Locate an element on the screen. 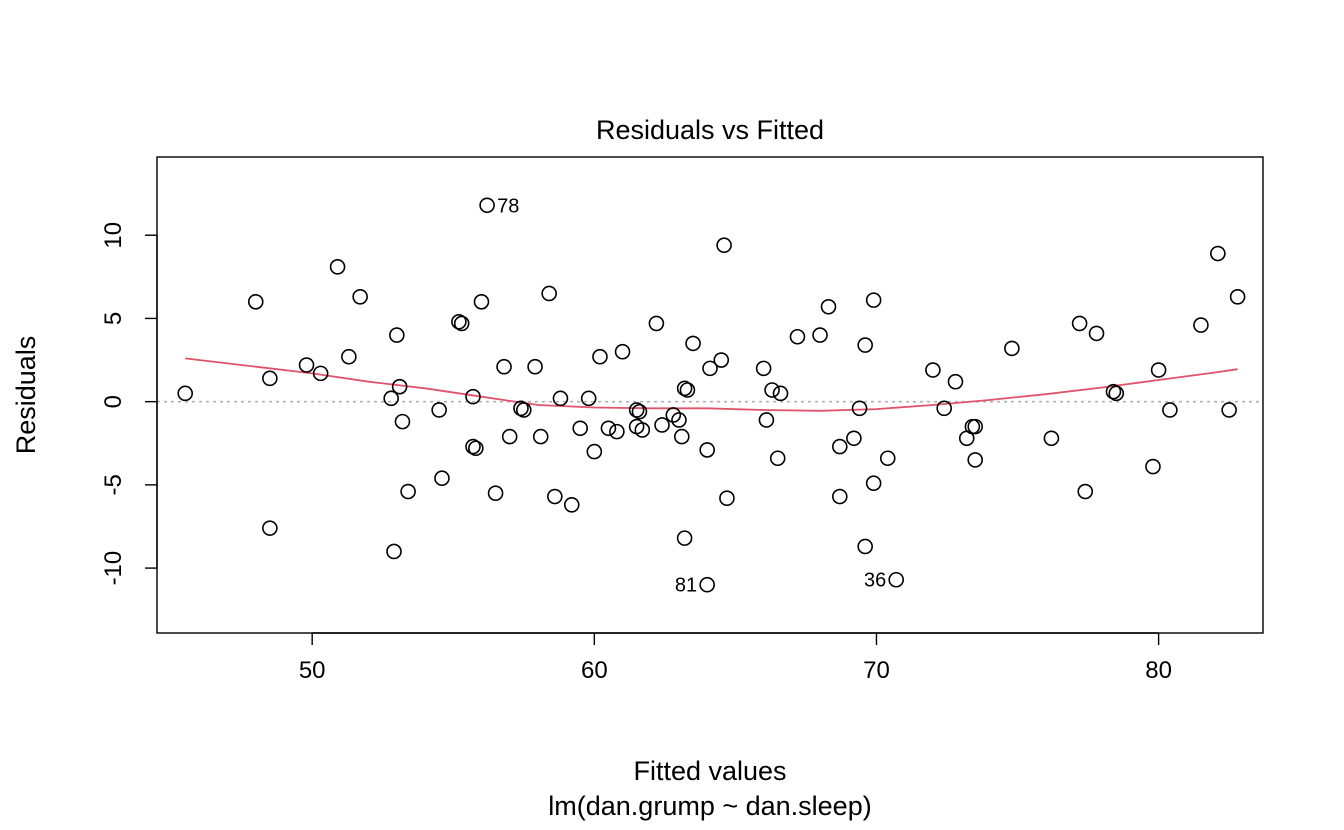 The image size is (1344, 830). x-tick-label: 60 is located at coordinates (594, 670).